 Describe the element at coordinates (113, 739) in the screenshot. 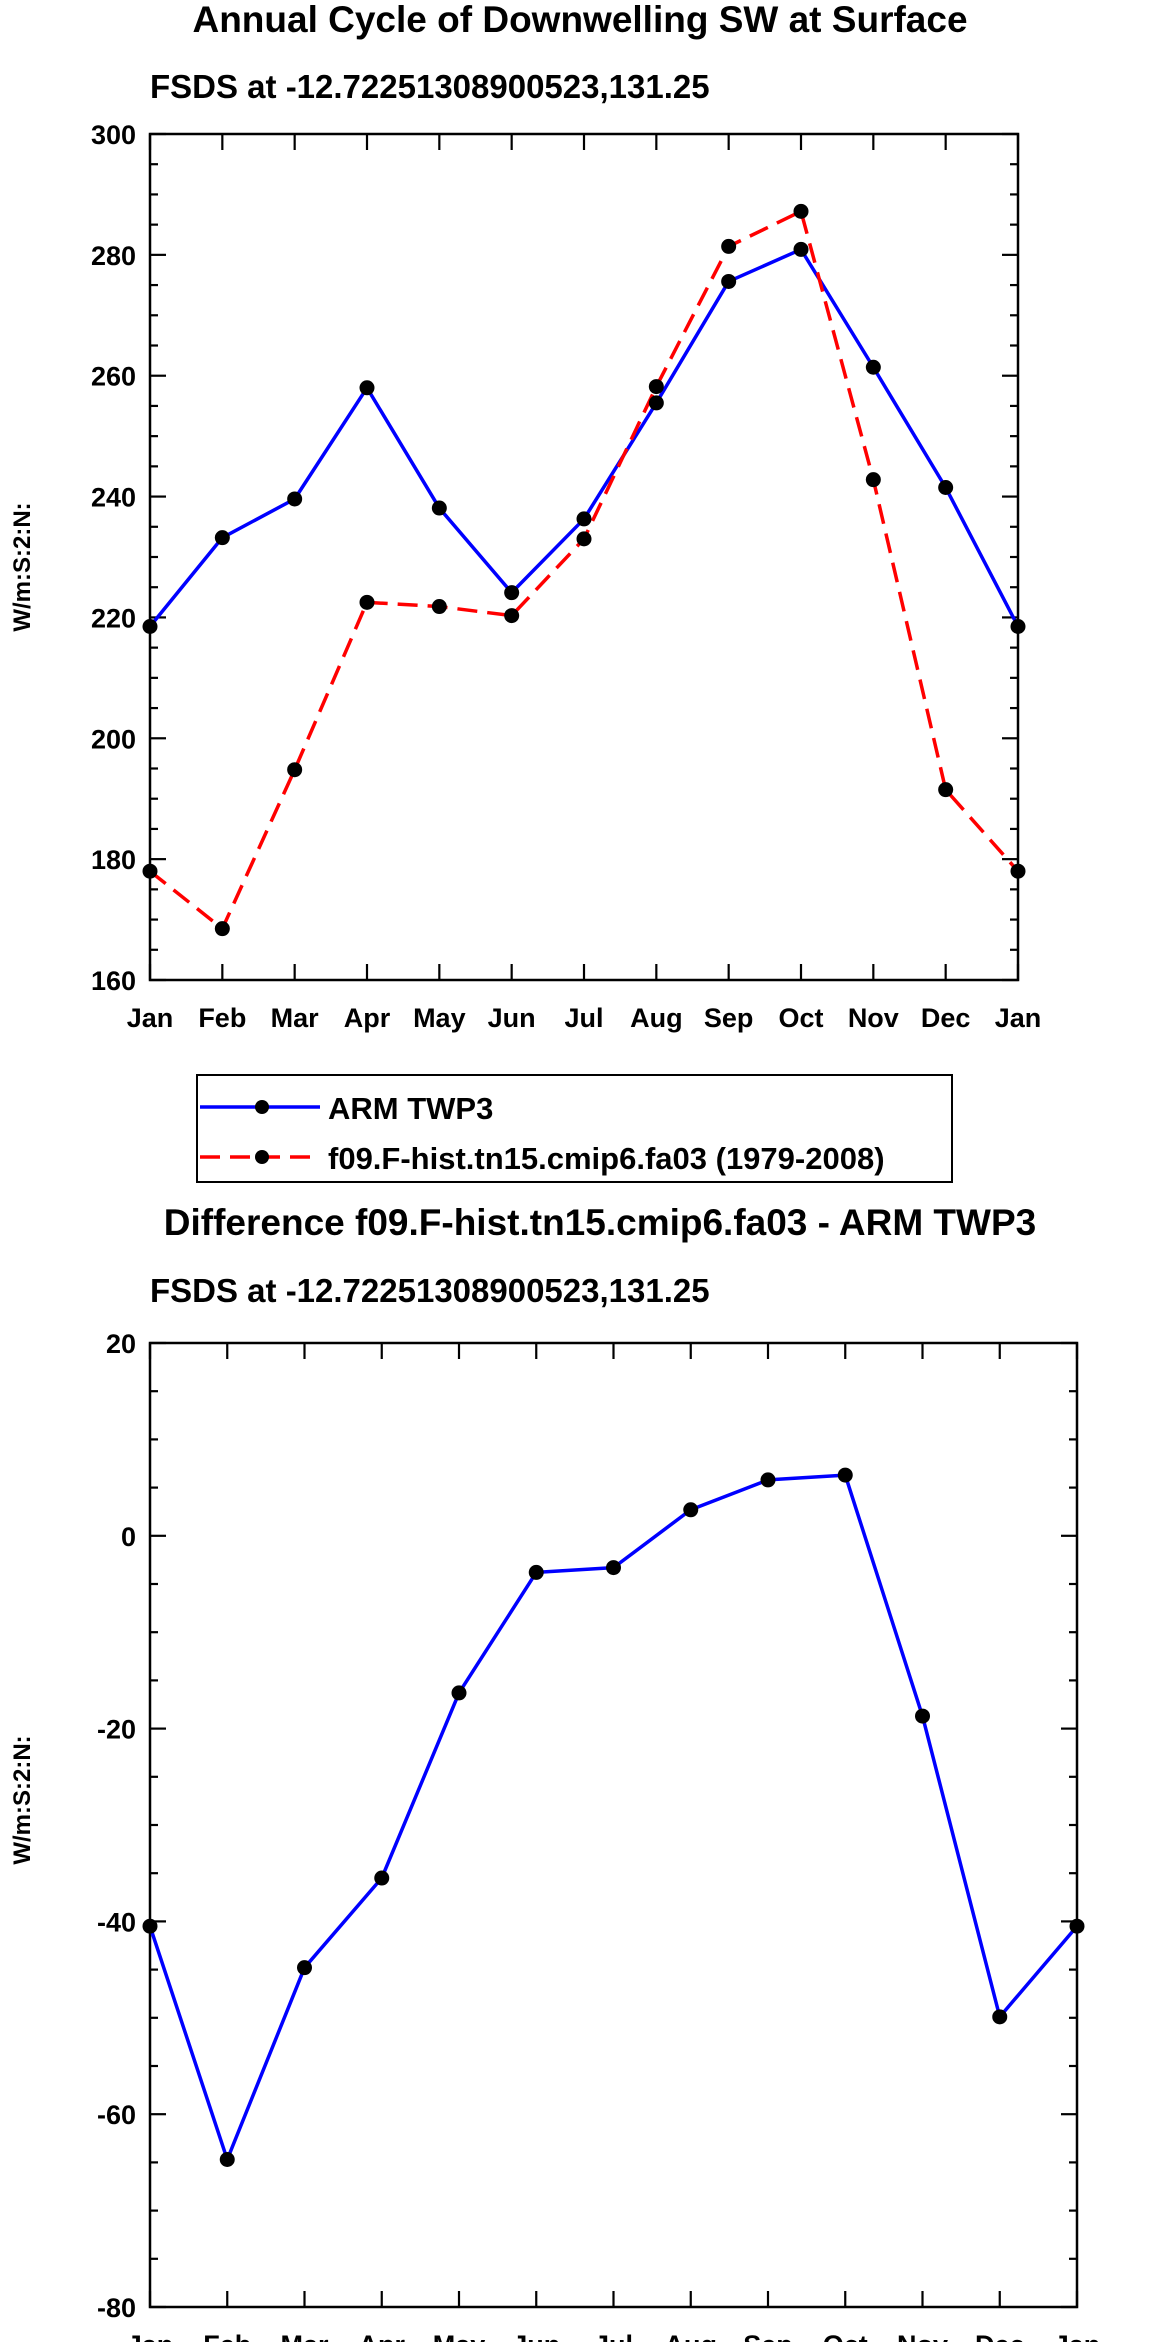

I see `chart1-y-tick-label: 200` at that location.